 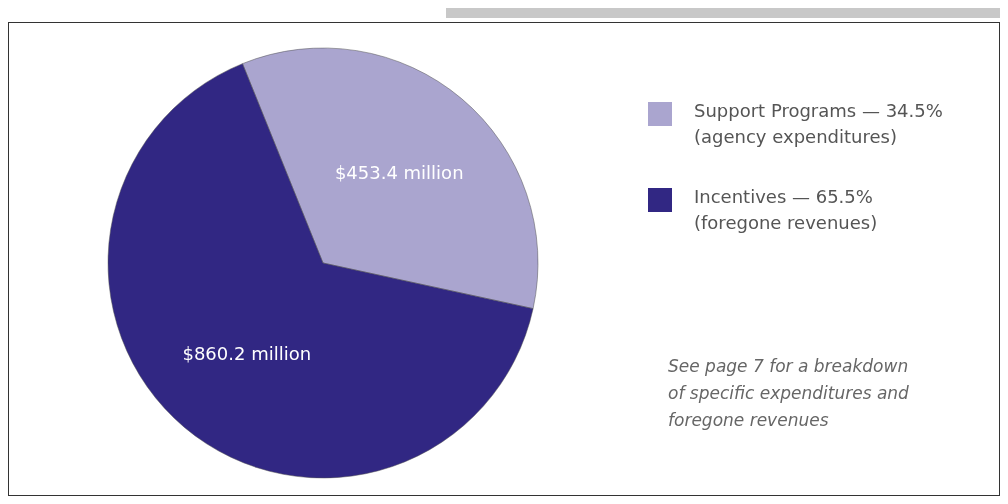 What do you see at coordinates (399, 173) in the screenshot?
I see `data-label: $453.4 million` at bounding box center [399, 173].